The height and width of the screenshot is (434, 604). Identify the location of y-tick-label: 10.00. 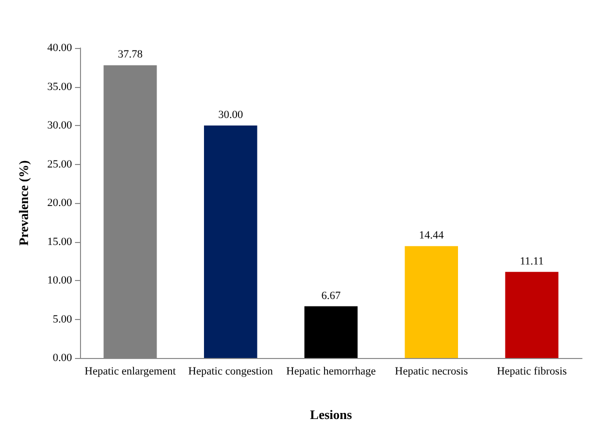
(59, 280).